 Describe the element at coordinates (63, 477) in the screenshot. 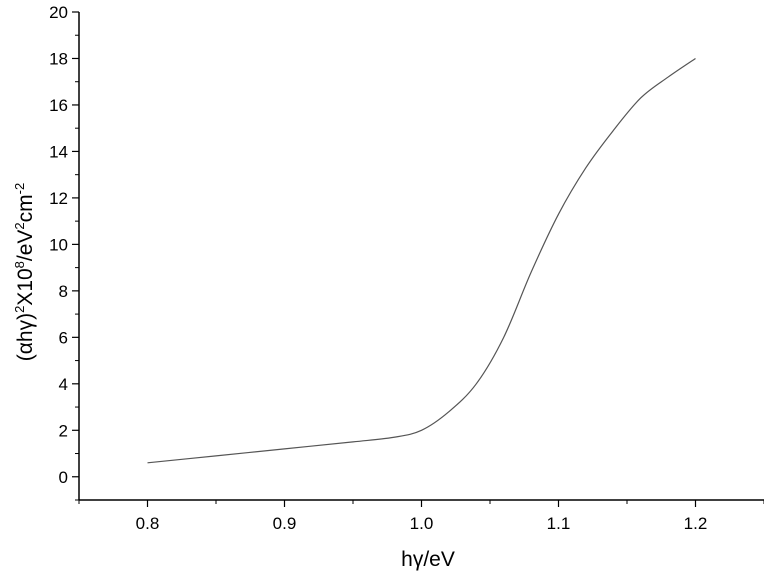

I see `y-tick-label: 0` at that location.